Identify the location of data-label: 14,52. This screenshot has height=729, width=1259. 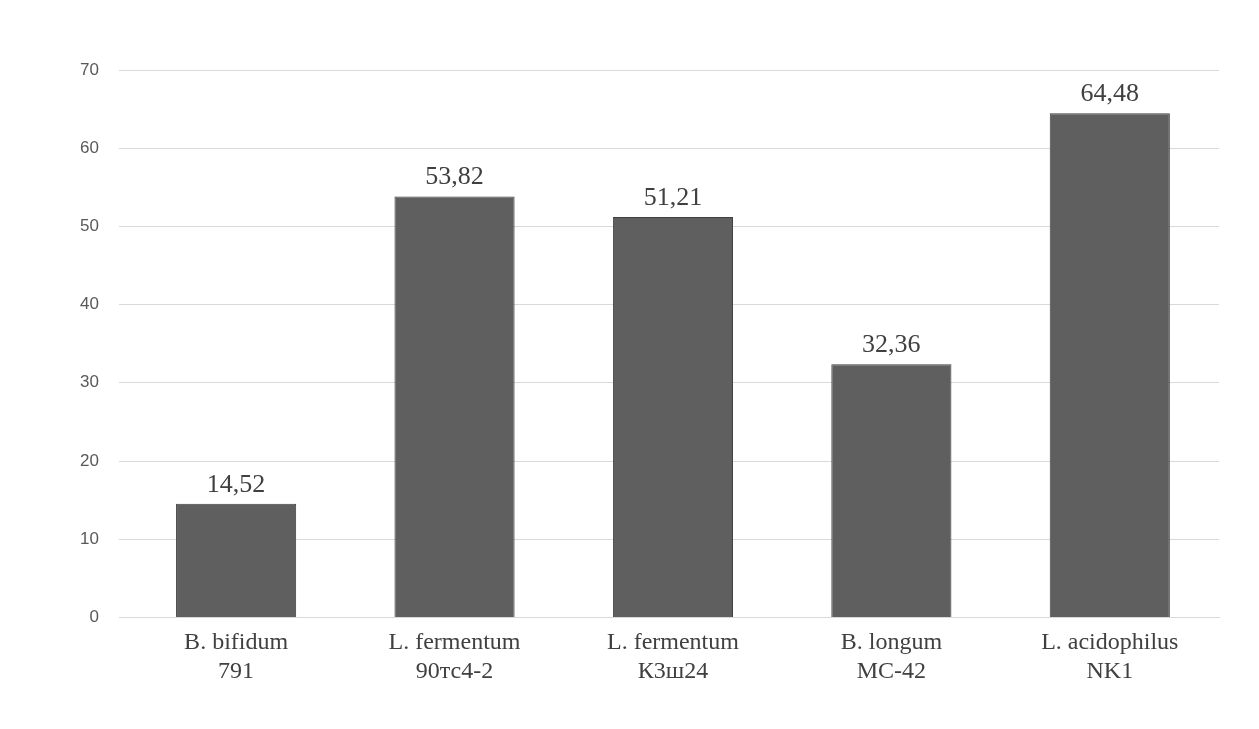
(236, 483).